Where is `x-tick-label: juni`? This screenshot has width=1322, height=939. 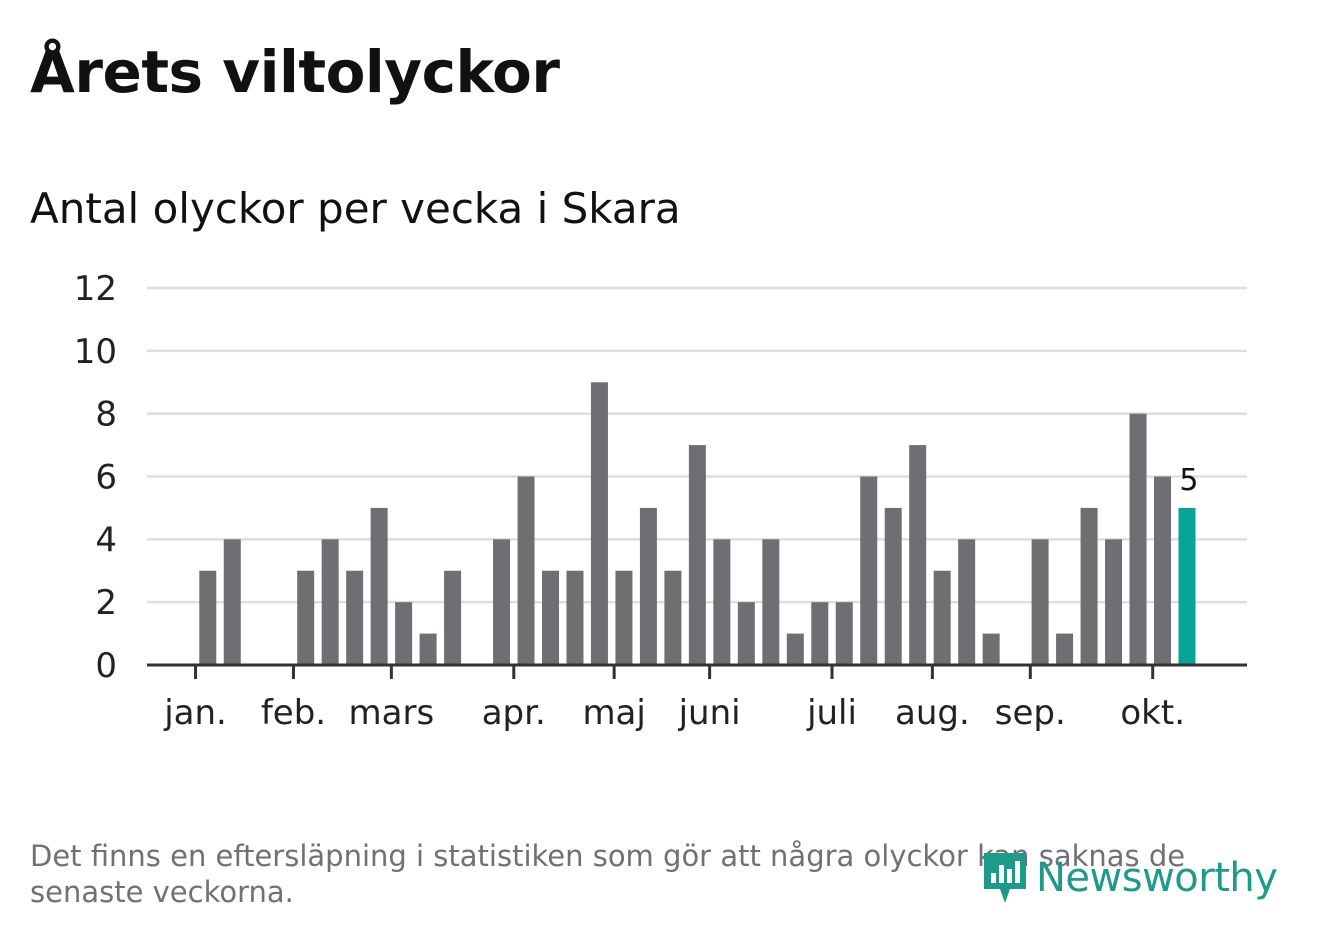
x-tick-label: juni is located at coordinates (709, 713).